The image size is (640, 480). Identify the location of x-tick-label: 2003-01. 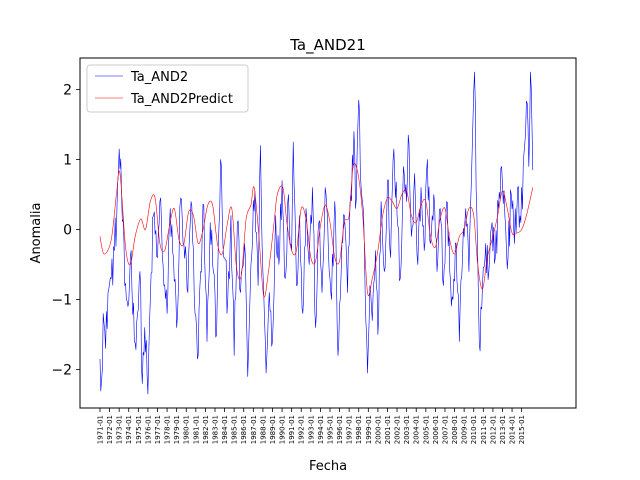
(407, 429).